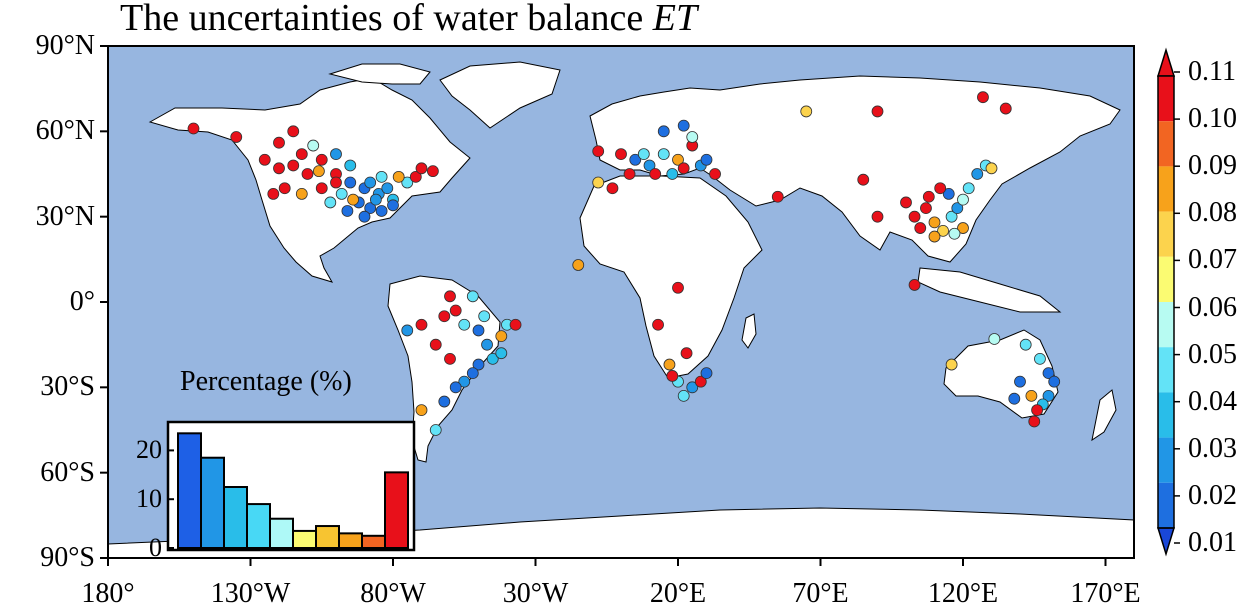 This screenshot has width=1256, height=615. I want to click on lat-tick-label: 30°N, so click(65, 216).